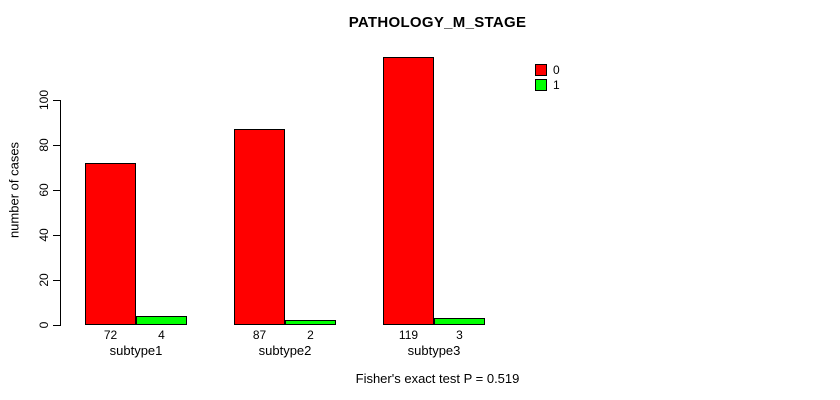 The width and height of the screenshot is (840, 400). I want to click on y-tick-label: 40, so click(44, 235).